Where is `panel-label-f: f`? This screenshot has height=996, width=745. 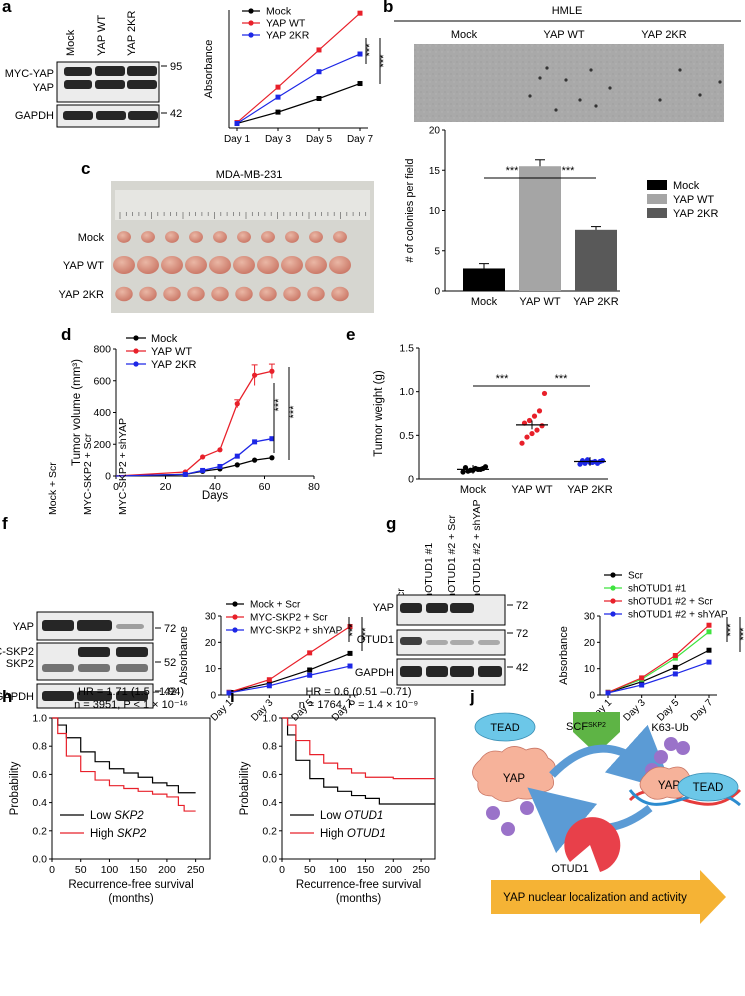
panel-label-f: f is located at coordinates (5, 523).